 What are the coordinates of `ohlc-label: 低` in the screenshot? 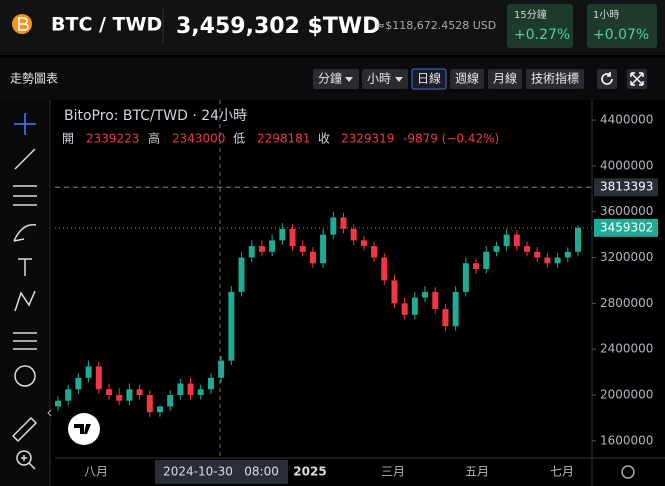 It's located at (239, 139).